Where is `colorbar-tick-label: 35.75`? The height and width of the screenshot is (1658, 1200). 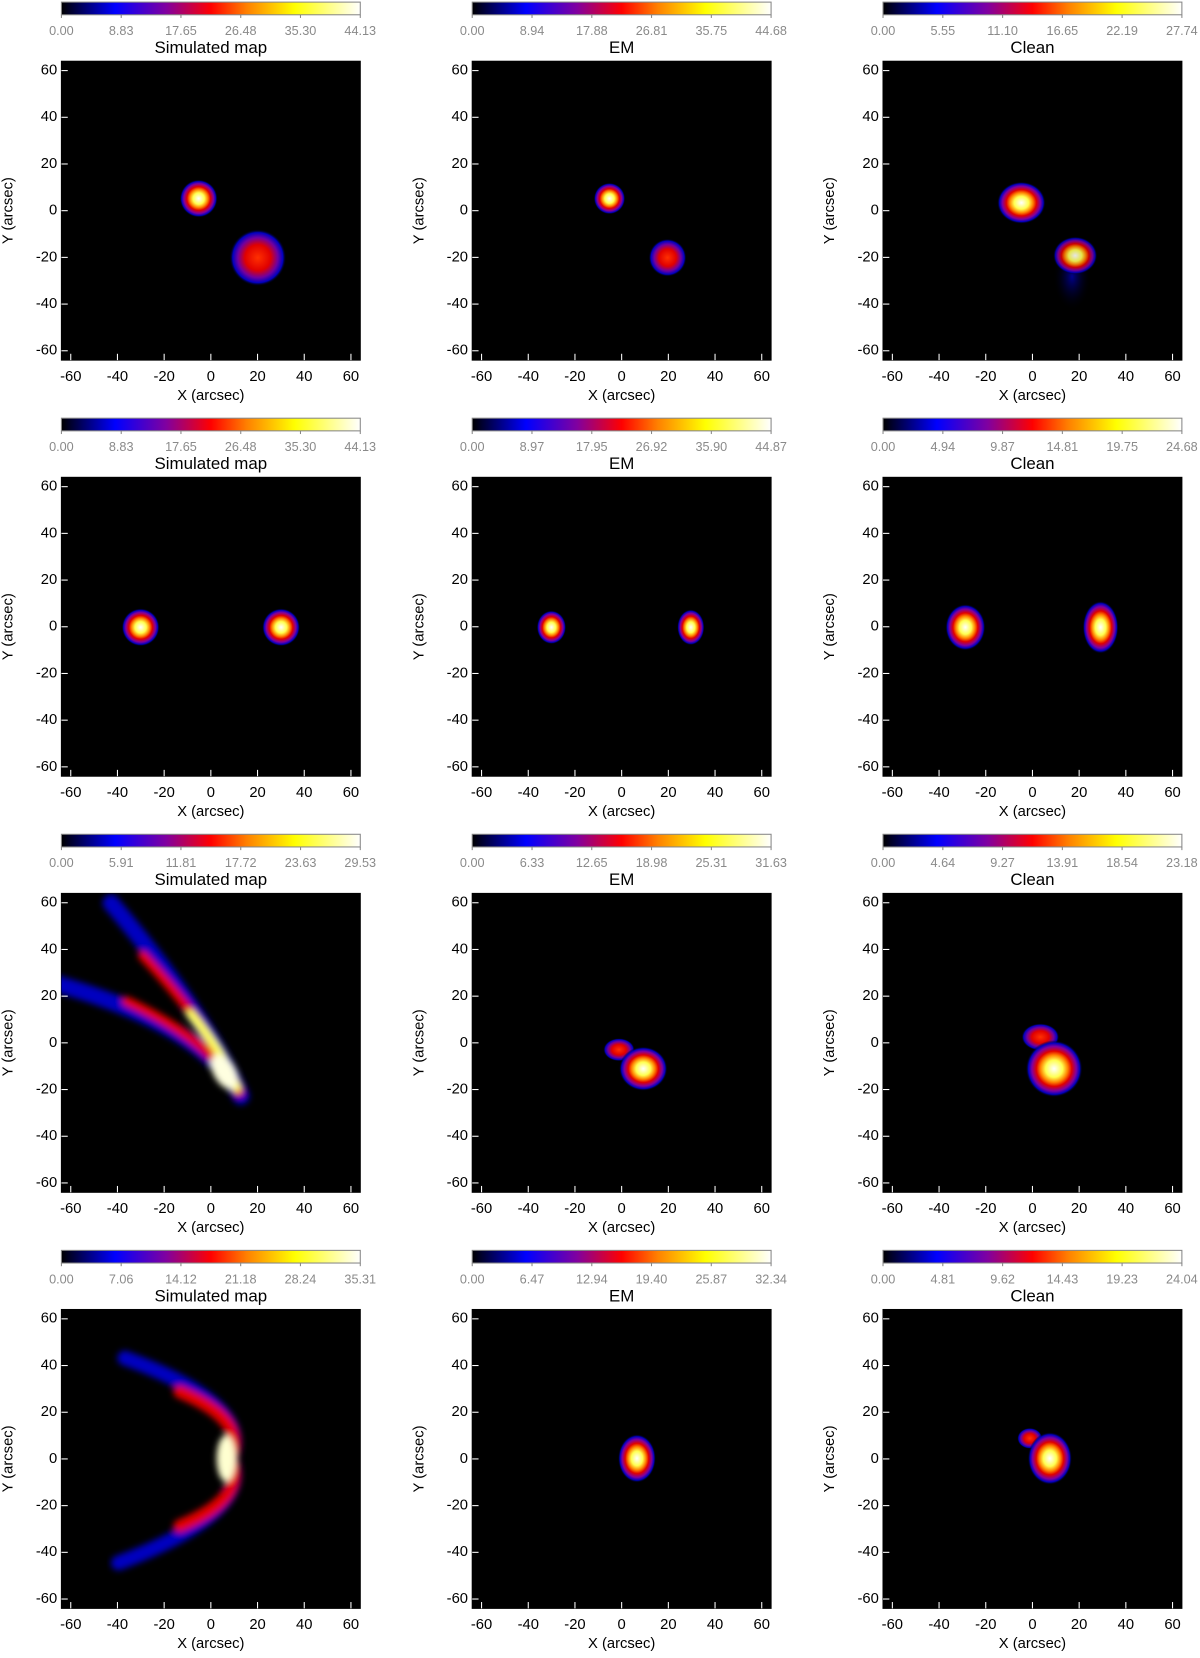 colorbar-tick-label: 35.75 is located at coordinates (712, 31).